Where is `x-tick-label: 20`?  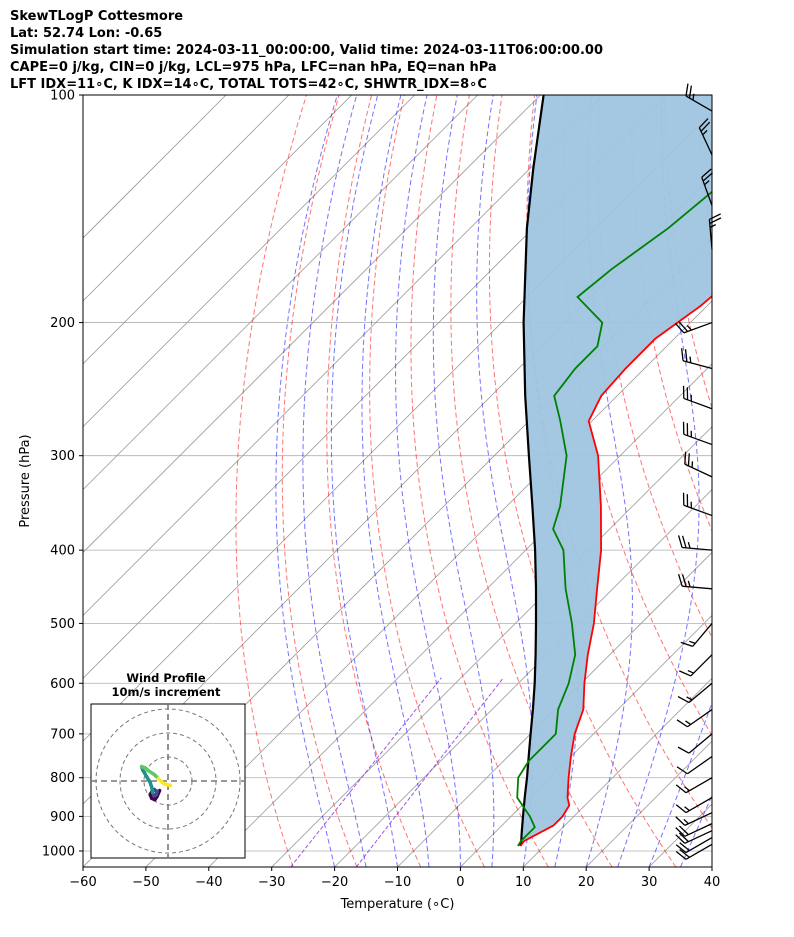
x-tick-label: 20 is located at coordinates (586, 882).